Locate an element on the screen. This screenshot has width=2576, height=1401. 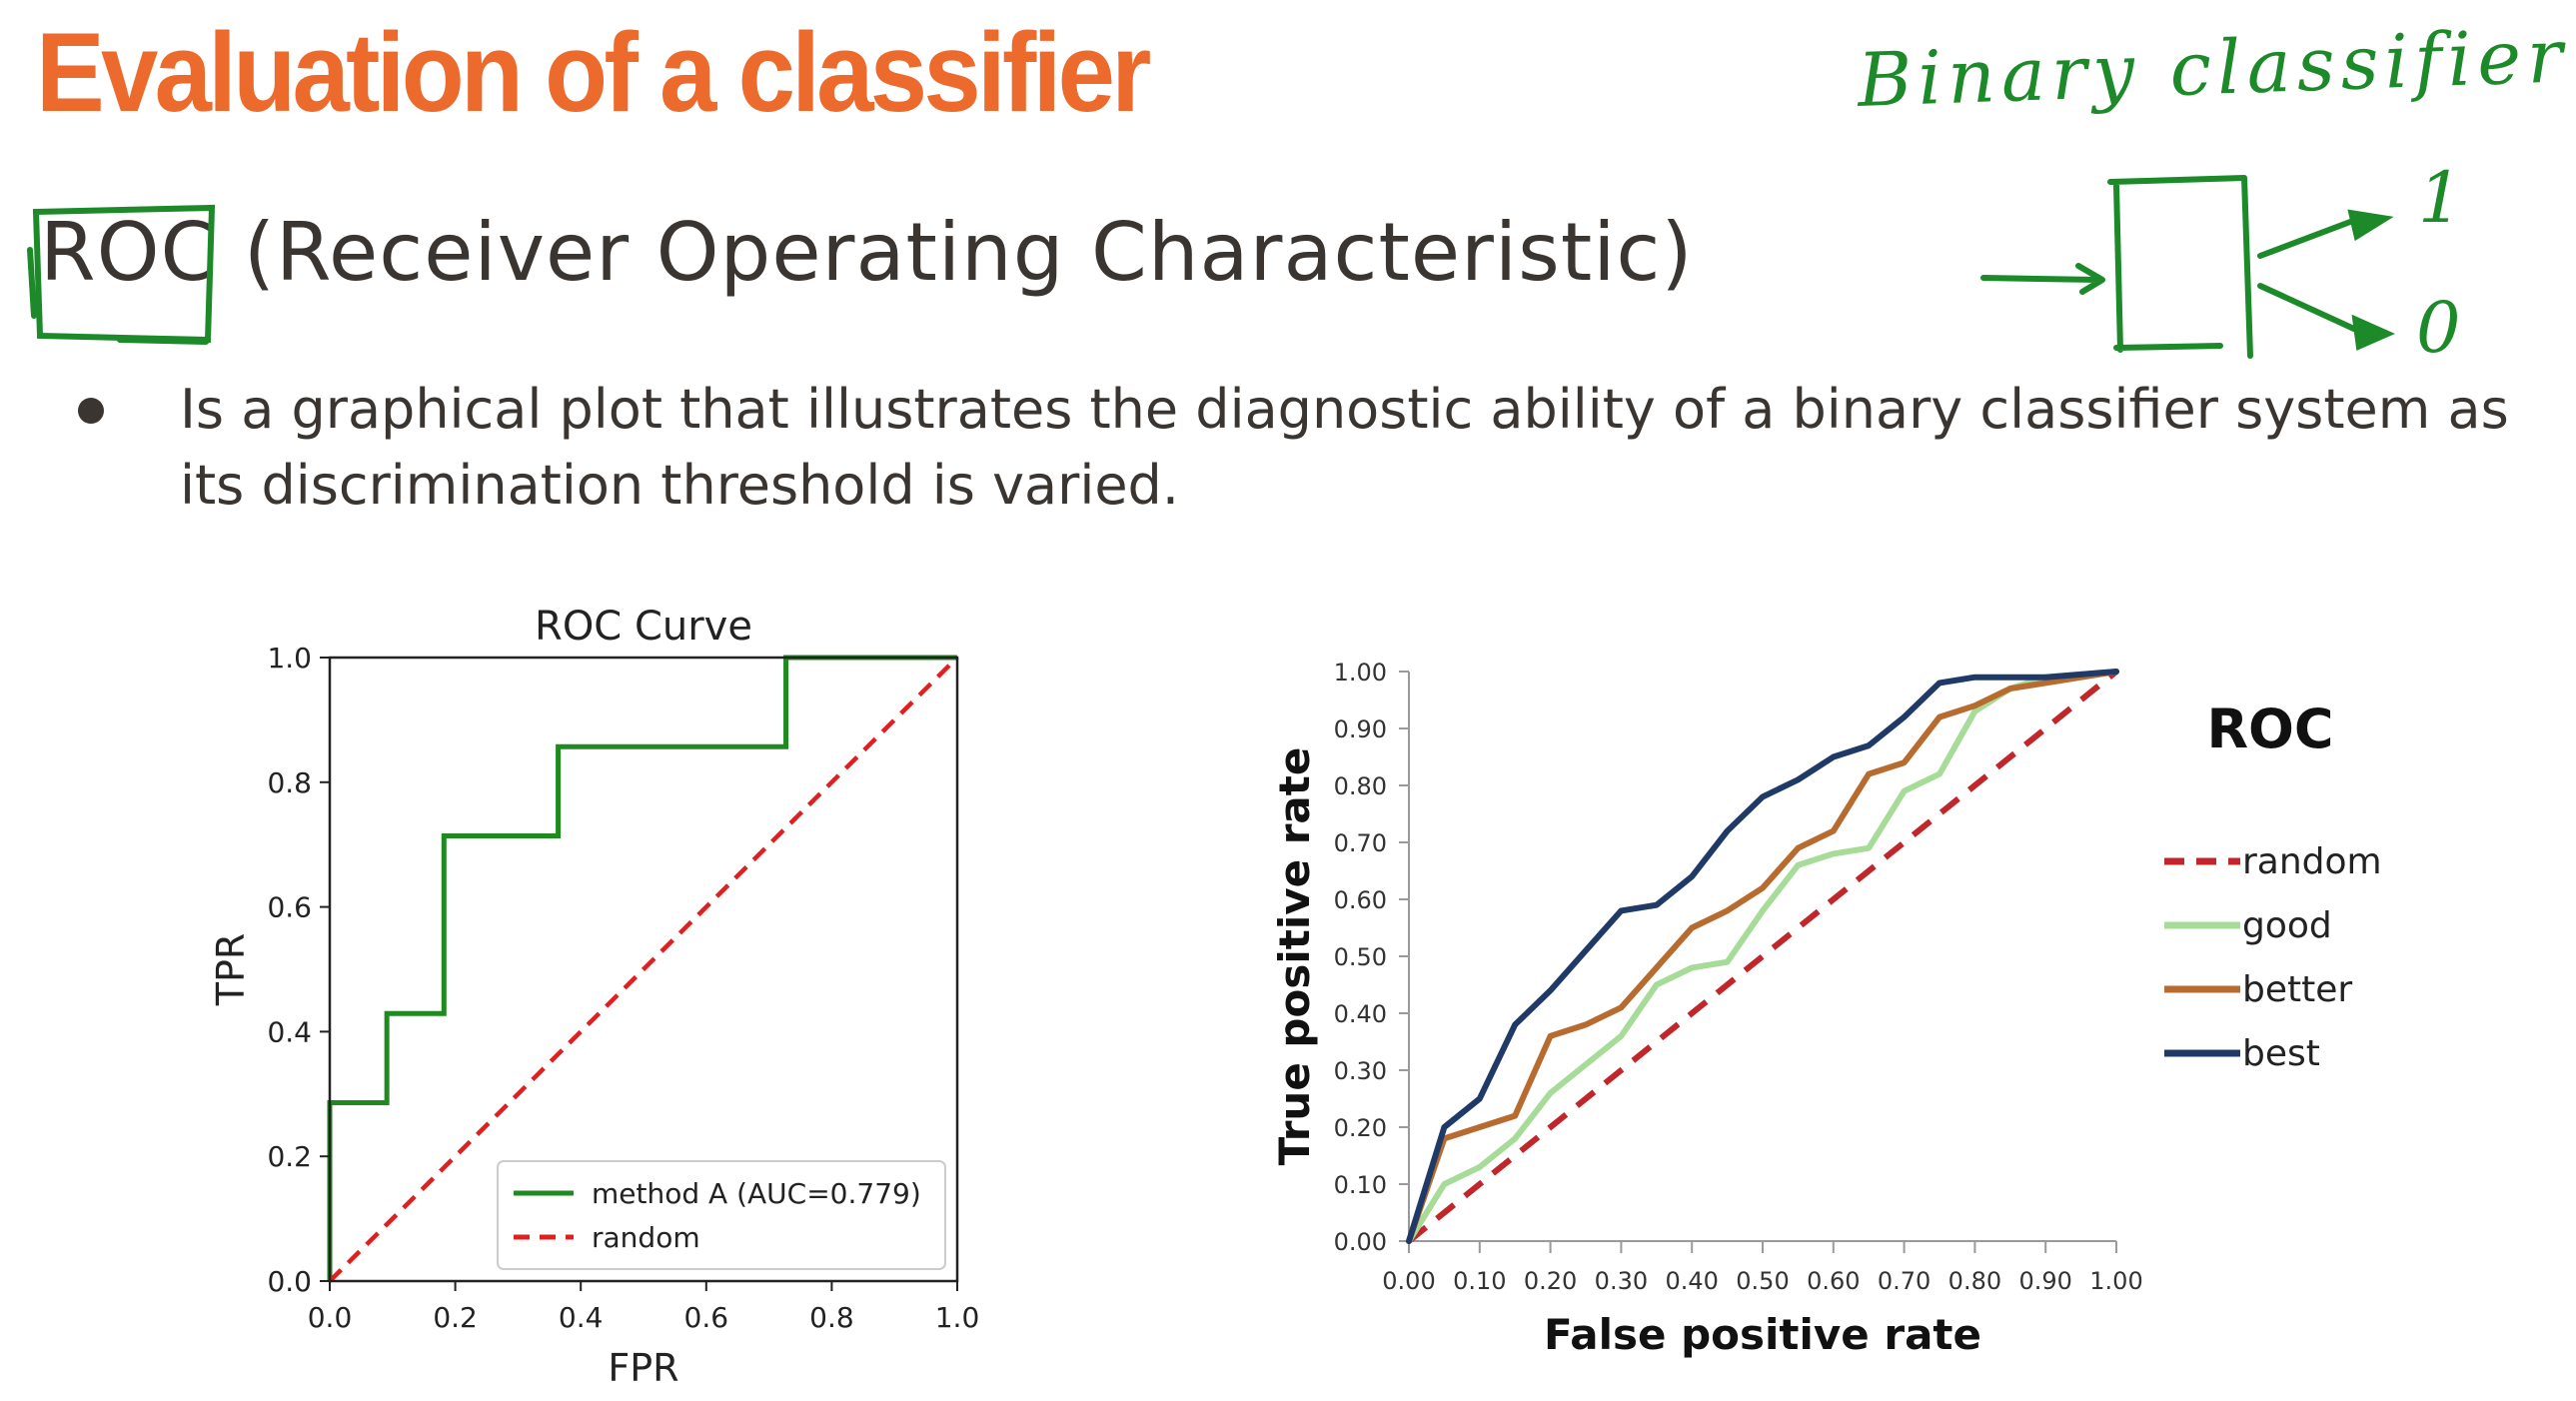
slide-title: Evaluation of a classifier is located at coordinates (593, 72).